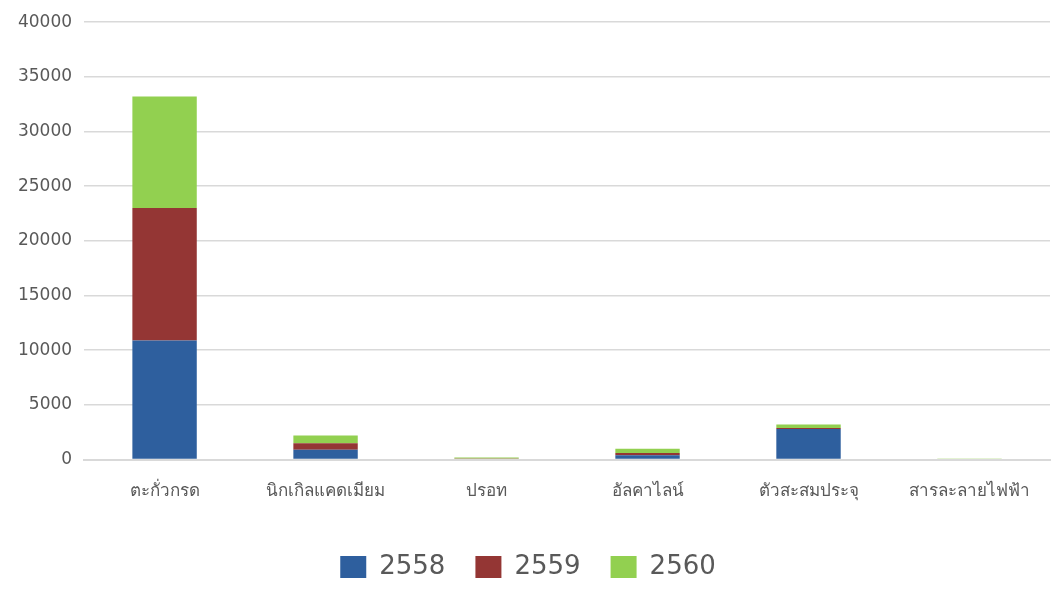 This screenshot has height=592, width=1058. Describe the element at coordinates (45, 129) in the screenshot. I see `y-tick-label: 30000` at that location.